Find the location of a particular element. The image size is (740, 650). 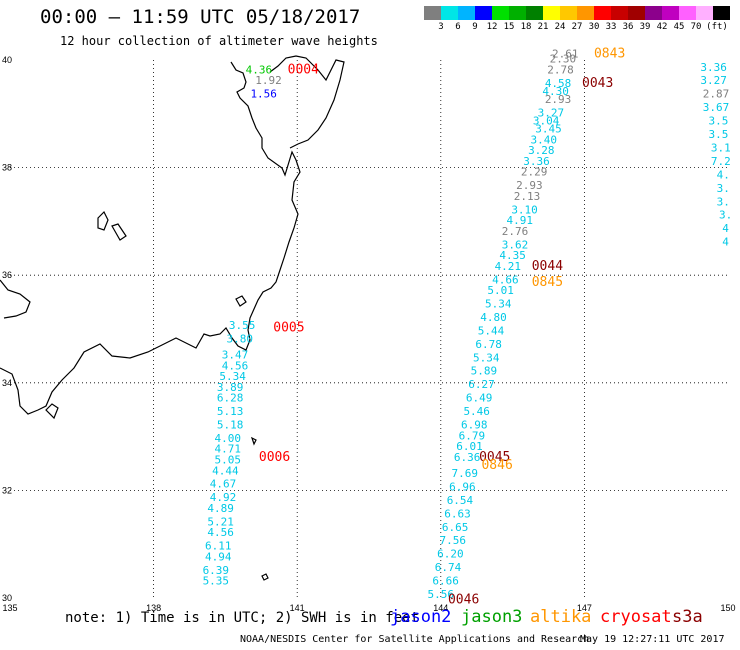

color-scale-label: 45 is located at coordinates (679, 27).